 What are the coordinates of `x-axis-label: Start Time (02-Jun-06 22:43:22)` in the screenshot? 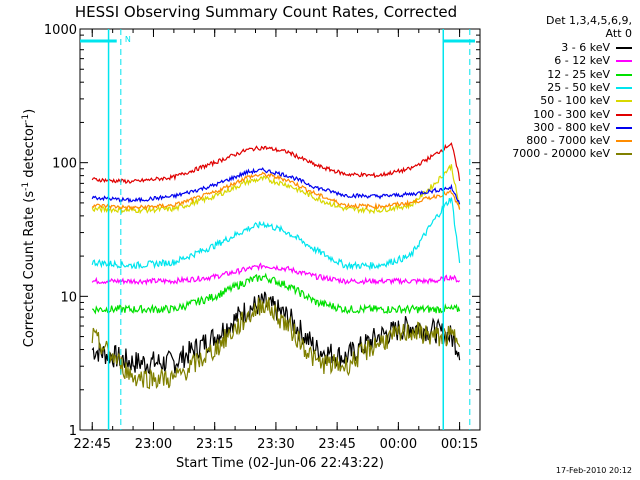 It's located at (280, 463).